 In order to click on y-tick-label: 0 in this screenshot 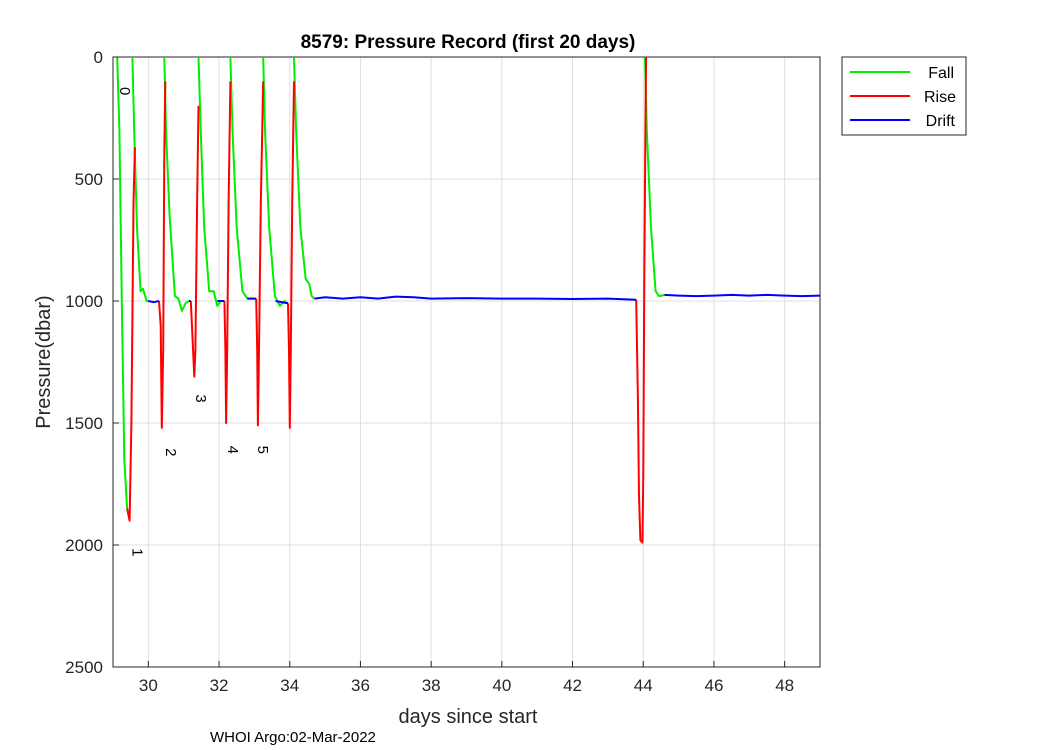, I will do `click(98, 57)`.